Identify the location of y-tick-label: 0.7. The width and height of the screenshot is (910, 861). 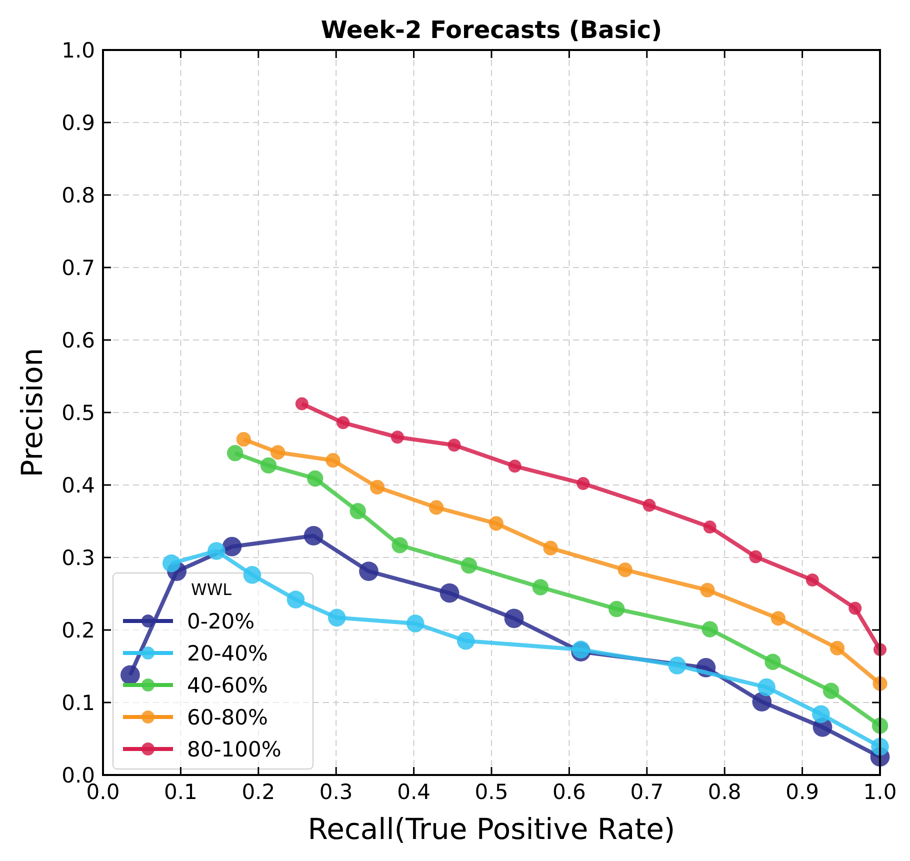
(78, 268).